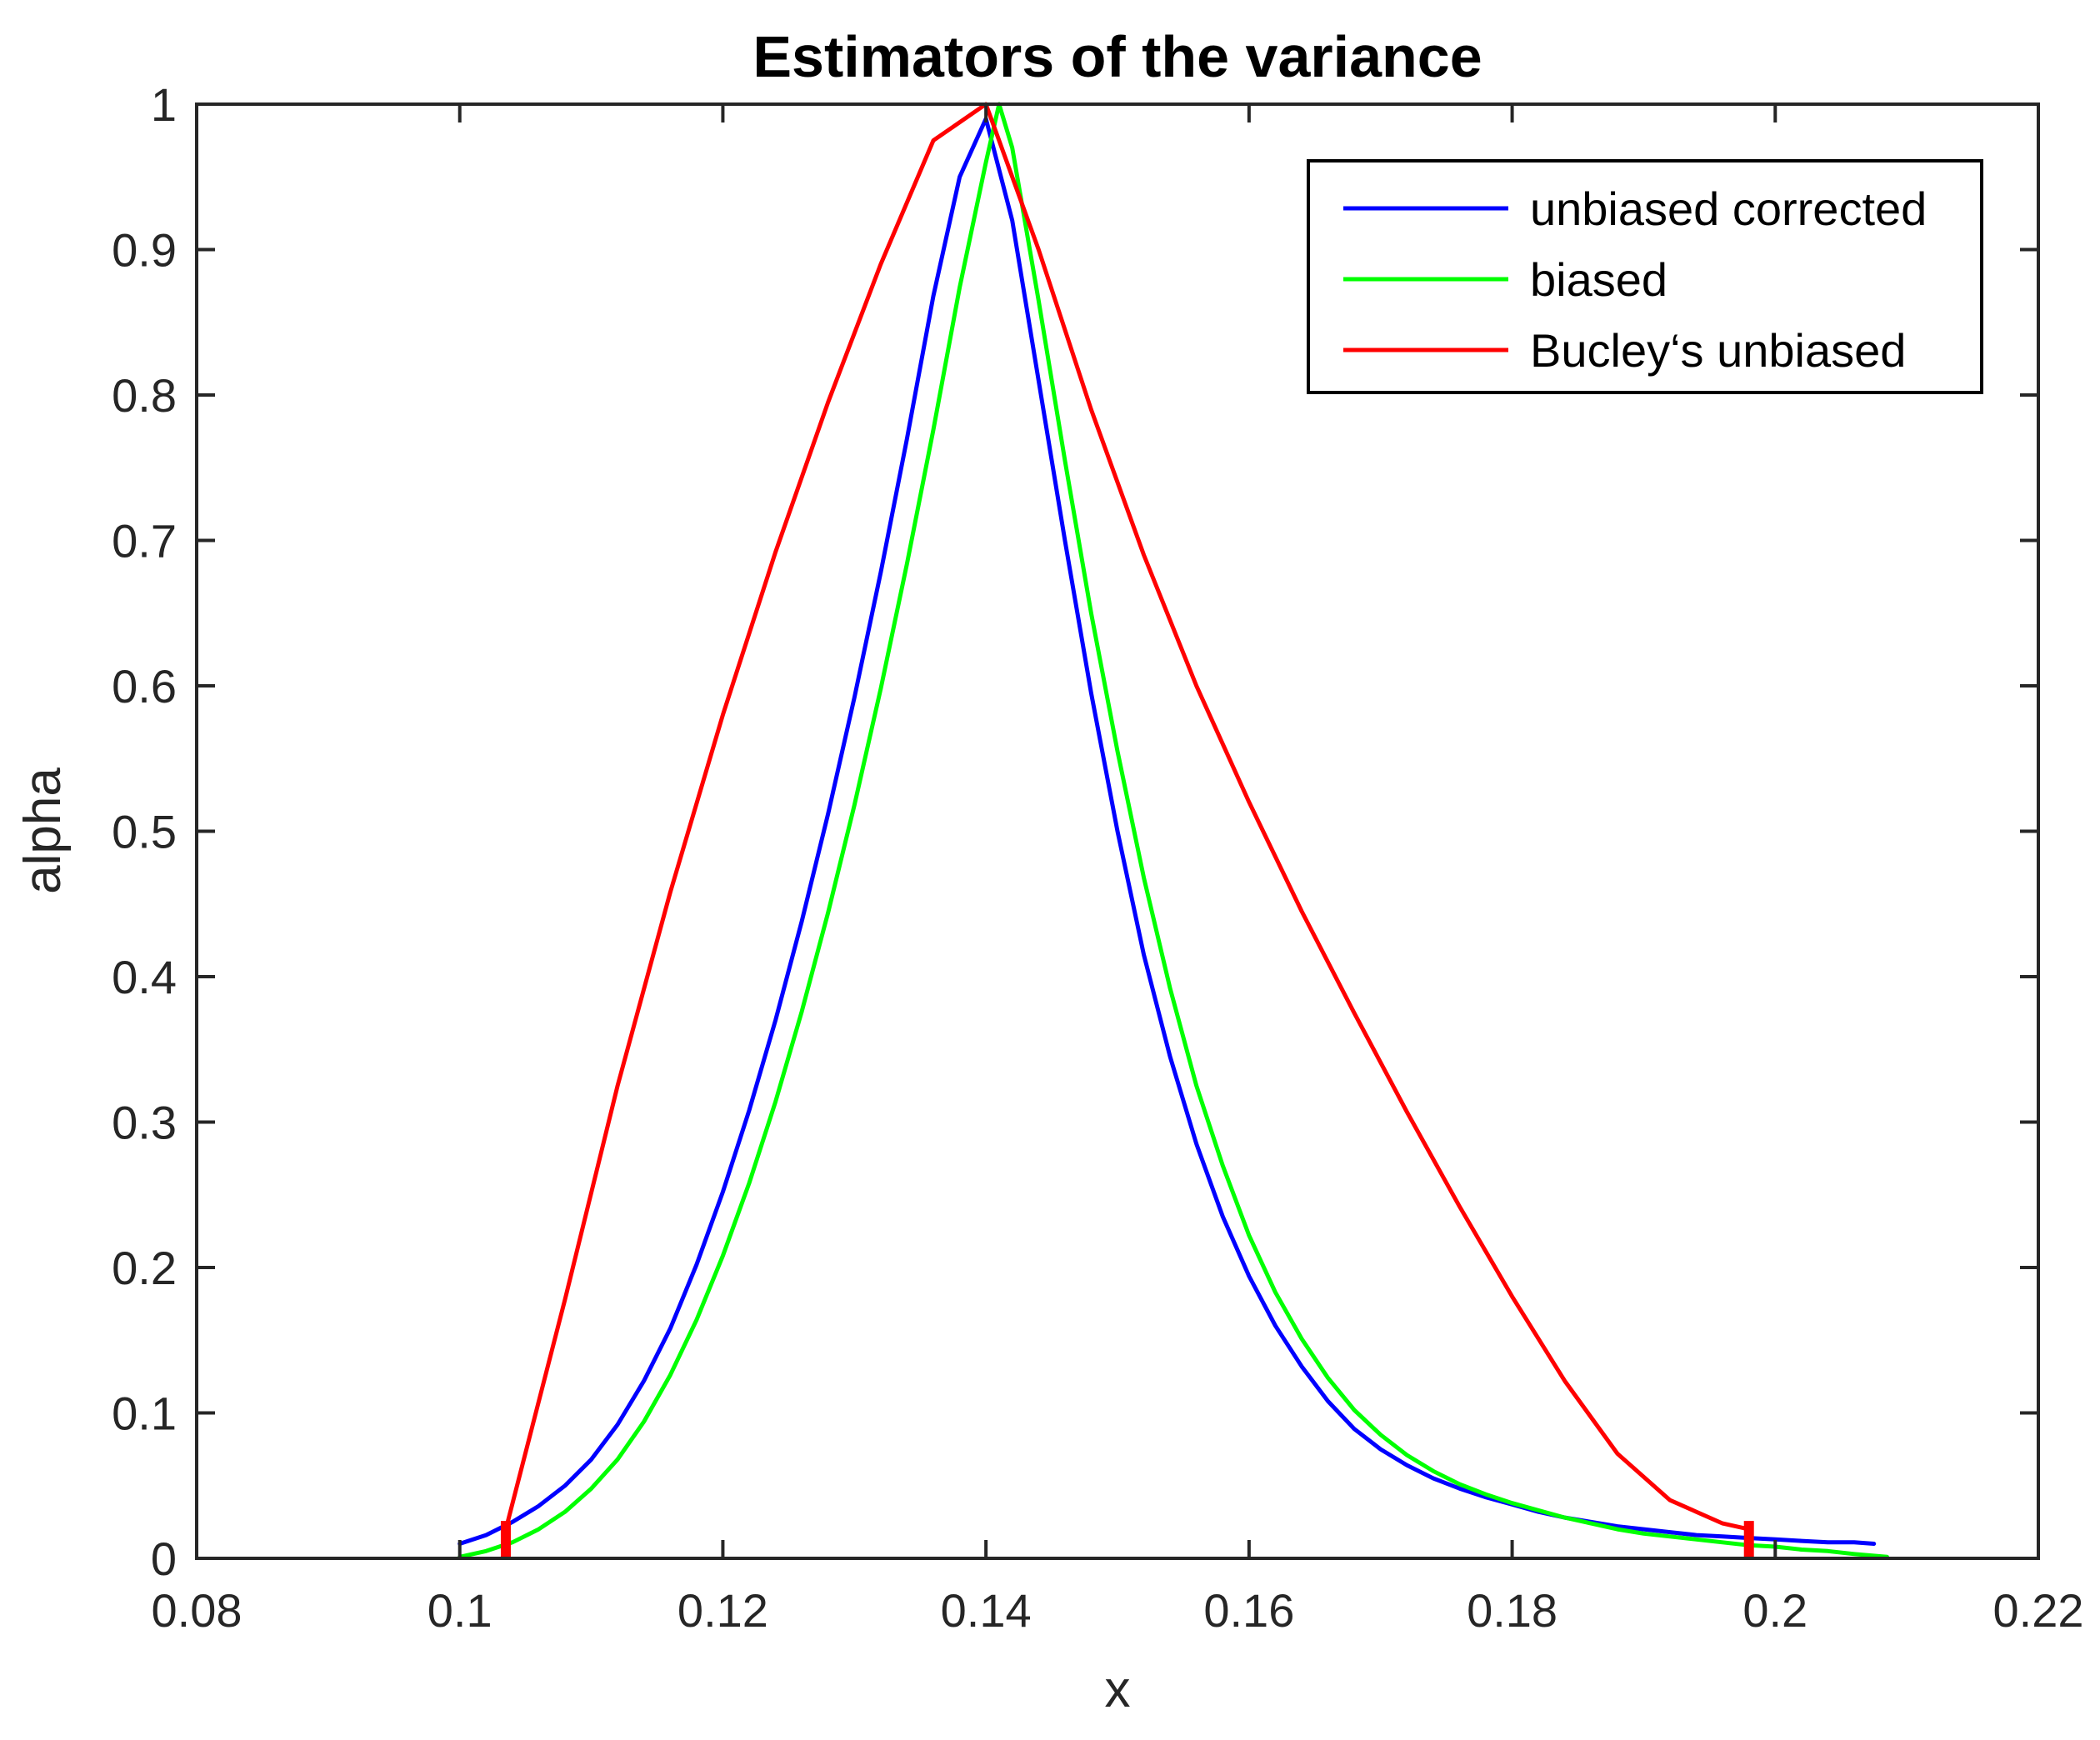 This screenshot has width=2100, height=1740. I want to click on x-tick-label: 0.16, so click(1248, 1610).